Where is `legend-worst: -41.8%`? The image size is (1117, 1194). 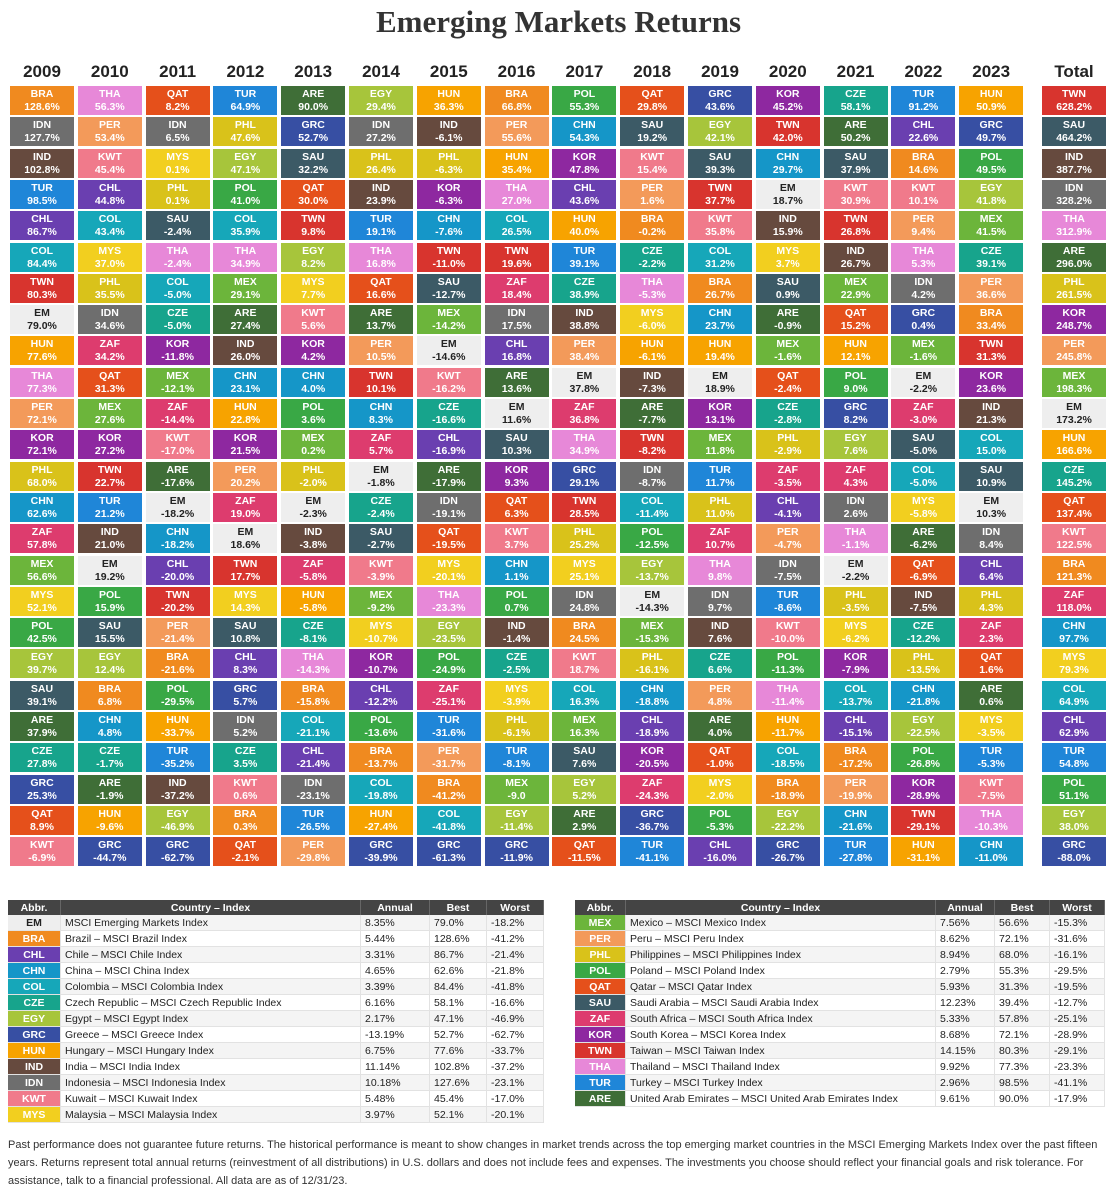
legend-worst: -41.8% is located at coordinates (515, 986).